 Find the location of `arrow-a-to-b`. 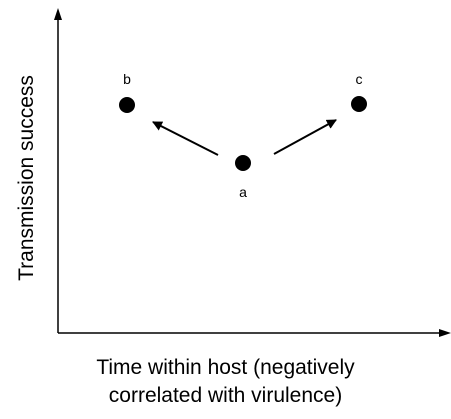

arrow-a-to-b is located at coordinates (185, 138).